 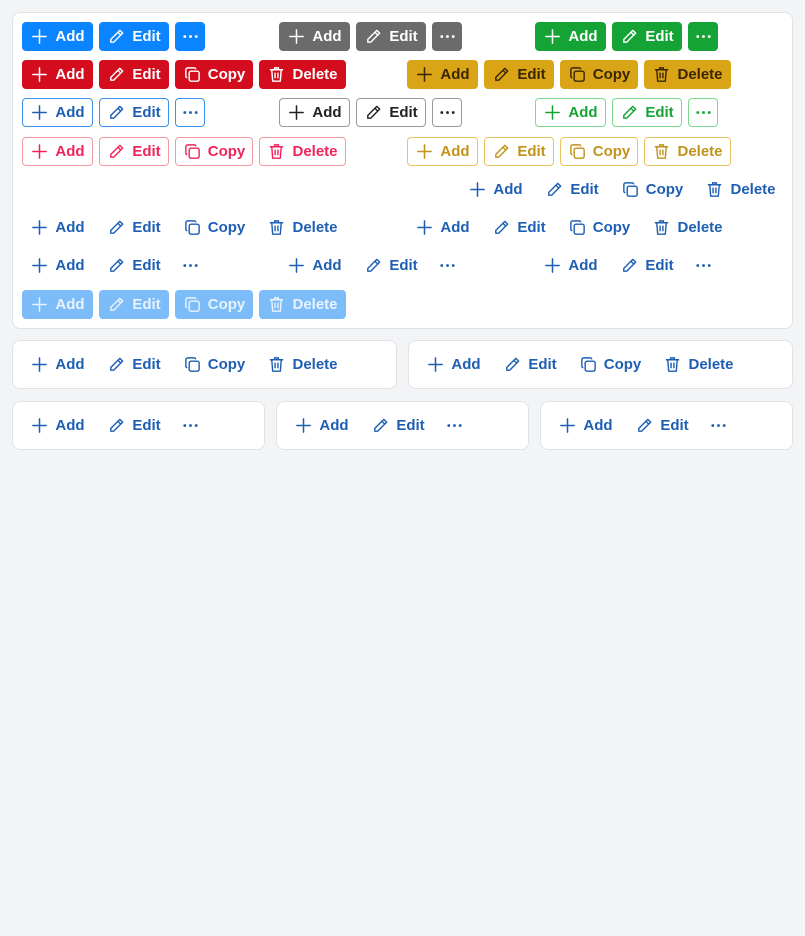 I want to click on button-label: Copy, so click(x=664, y=189).